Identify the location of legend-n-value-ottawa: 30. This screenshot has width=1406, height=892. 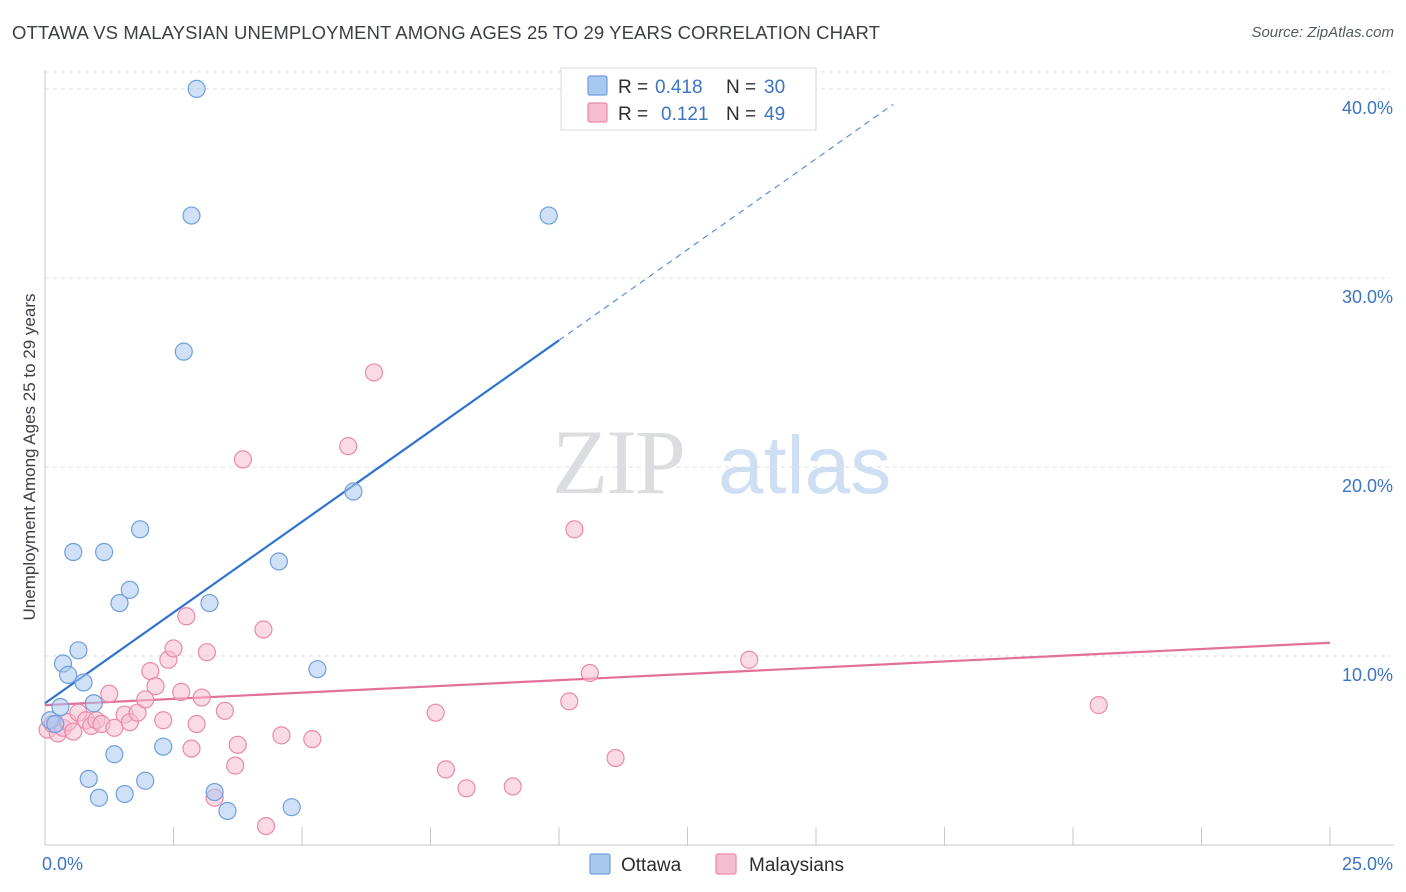
(774, 87).